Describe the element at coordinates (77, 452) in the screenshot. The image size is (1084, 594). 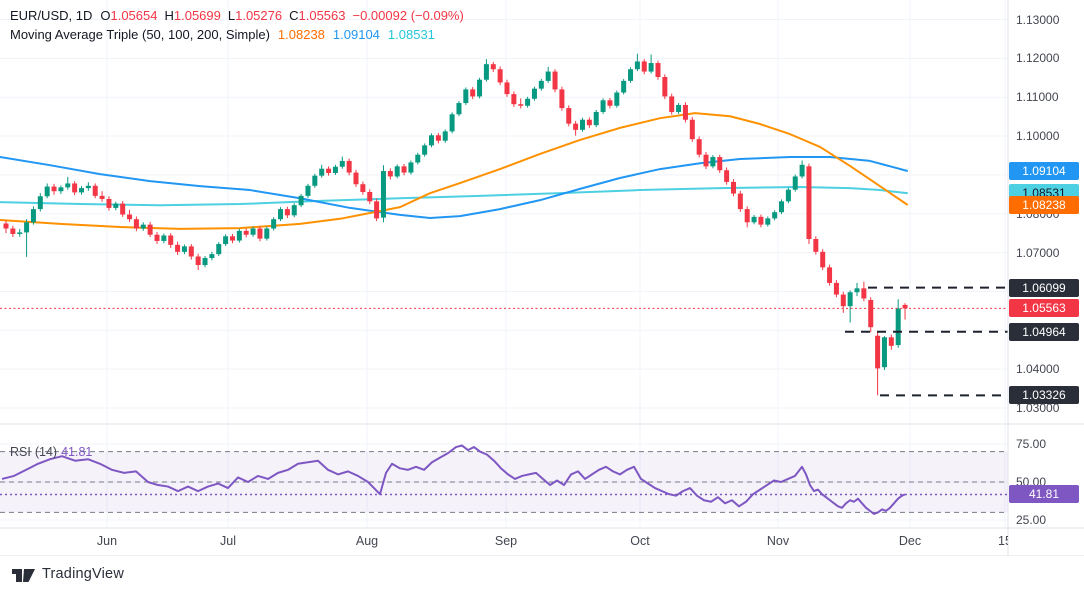
I see `rsi-value: 41.81` at that location.